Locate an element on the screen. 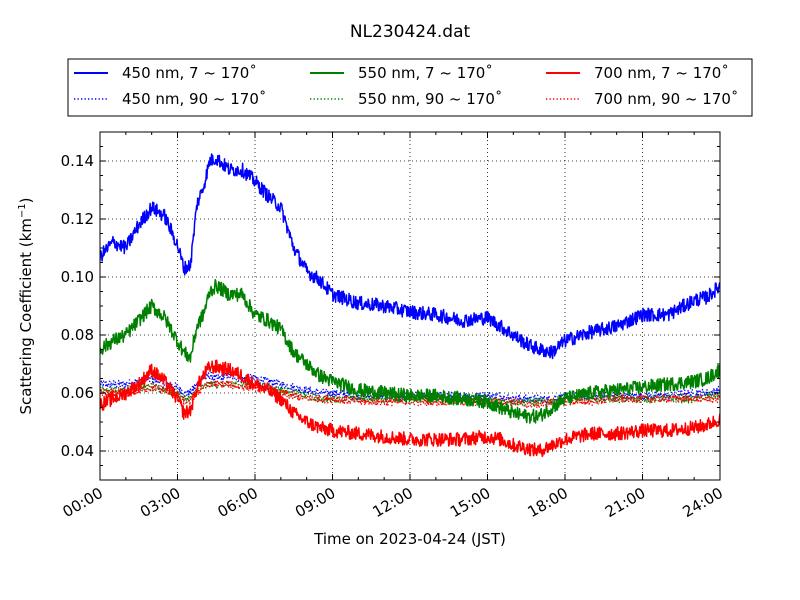 The image size is (800, 600). y-axis-label-superscript: −1 is located at coordinates (22, 210).